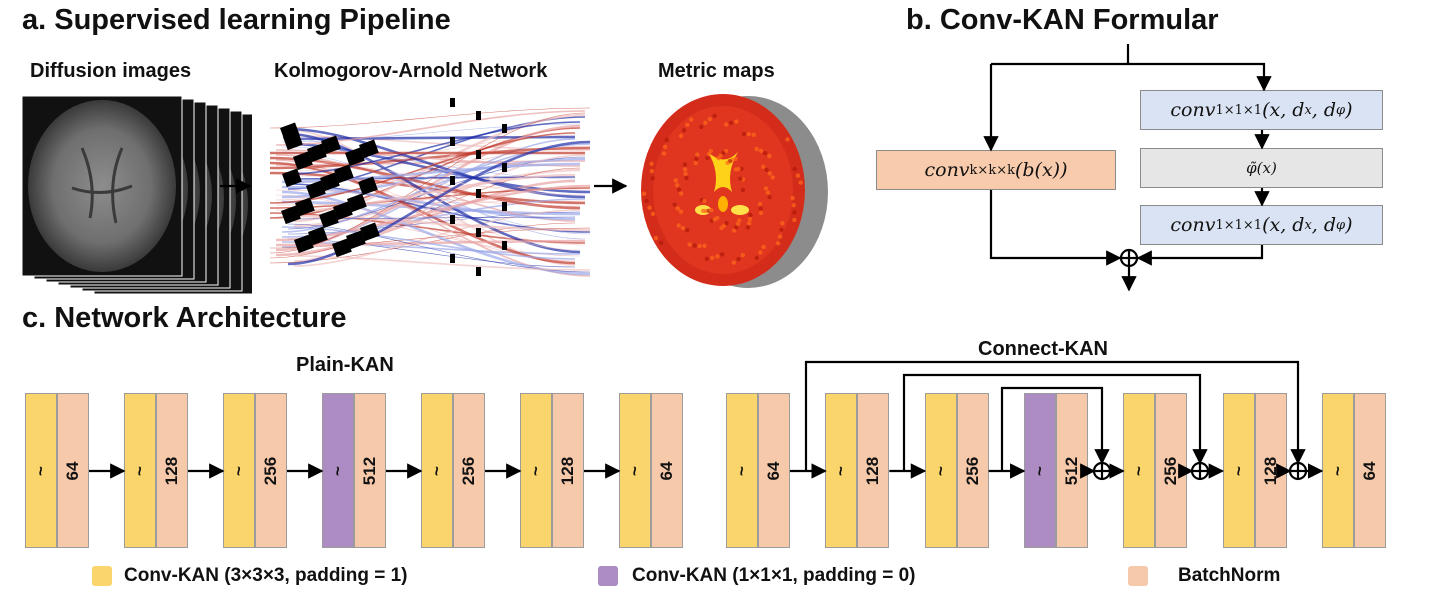 This screenshot has height=593, width=1432. Describe the element at coordinates (1043, 349) in the screenshot. I see `connect-kan-label: Connect-KAN` at that location.